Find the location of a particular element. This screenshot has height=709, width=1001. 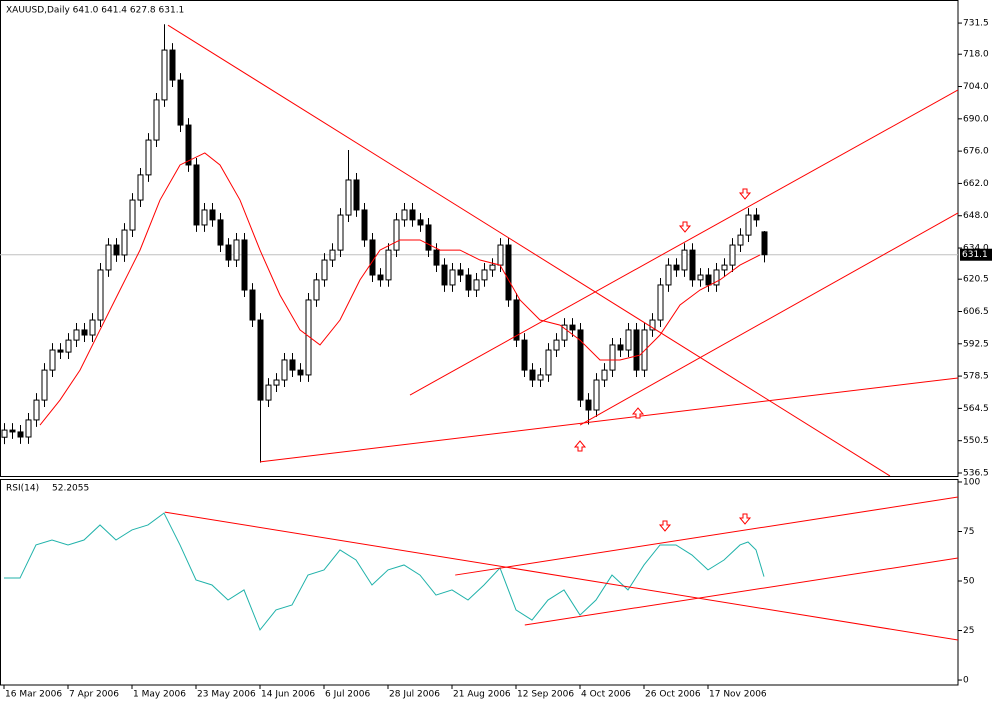

y-tick-label: 620.5 is located at coordinates (976, 280).